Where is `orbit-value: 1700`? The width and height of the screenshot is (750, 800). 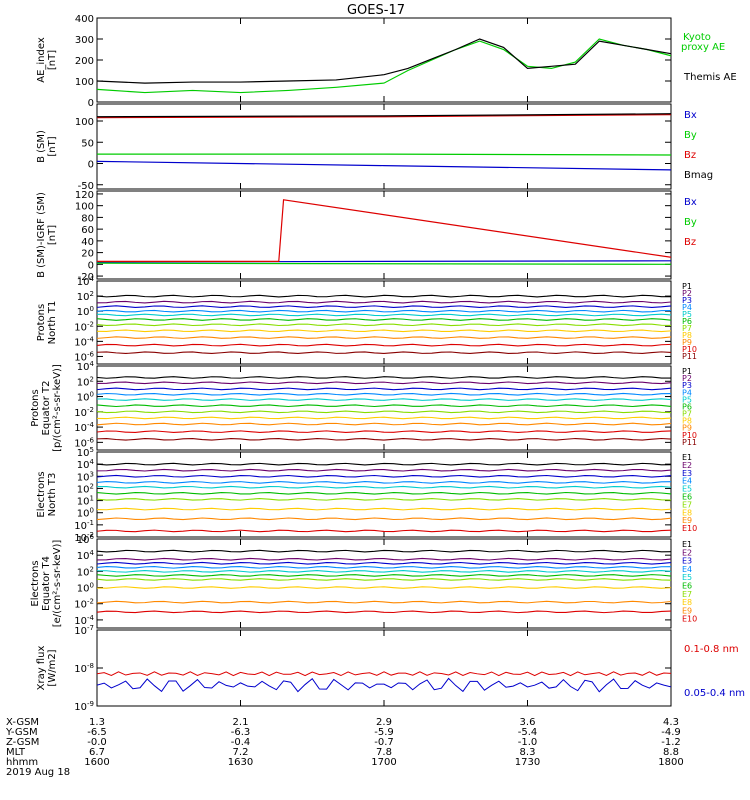
orbit-value: 1700 is located at coordinates (383, 762).